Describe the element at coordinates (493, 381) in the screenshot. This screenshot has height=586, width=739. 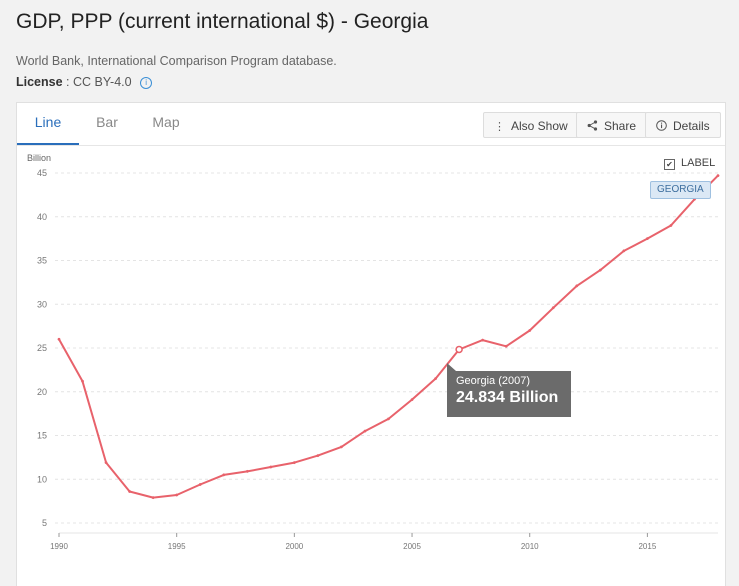
I see `tooltip-name: Georgia (2007)` at that location.